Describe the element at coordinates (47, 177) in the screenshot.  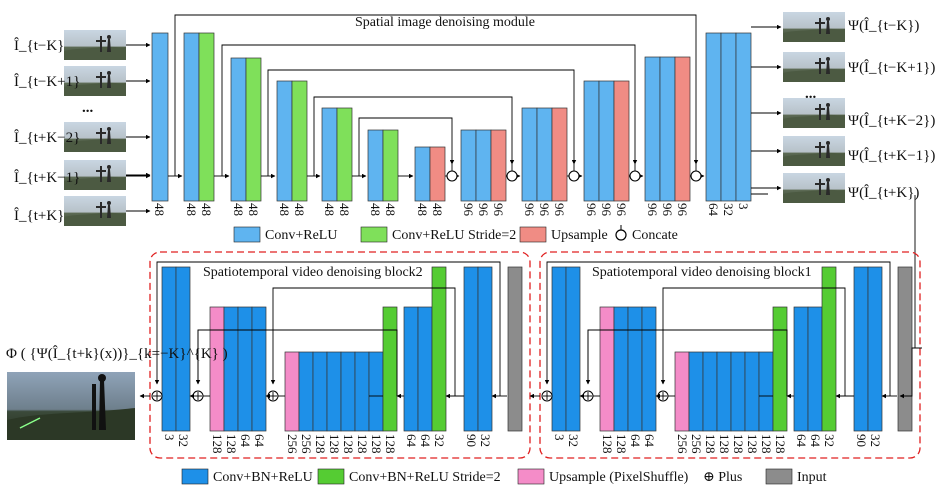
I see `input-label: Î_{t+K−1}` at that location.